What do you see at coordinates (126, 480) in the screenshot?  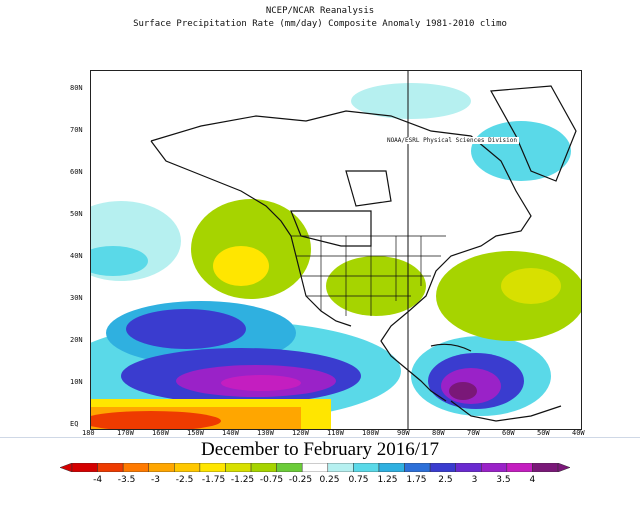 I see `legend-tick-label: -3.5` at bounding box center [126, 480].